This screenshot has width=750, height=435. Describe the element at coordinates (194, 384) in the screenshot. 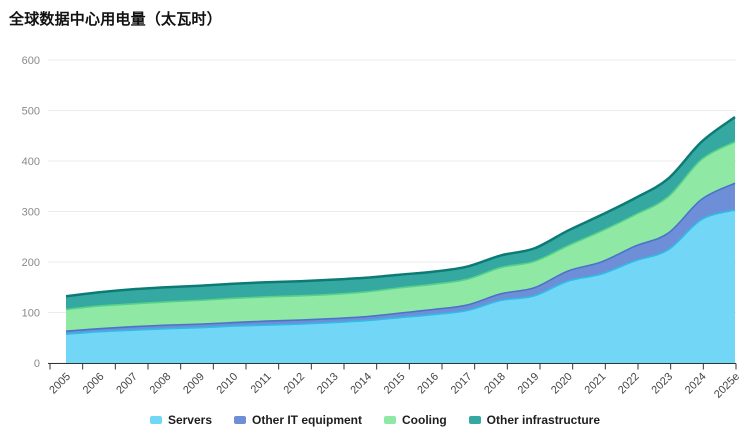

I see `x-tick-label: 2009` at that location.